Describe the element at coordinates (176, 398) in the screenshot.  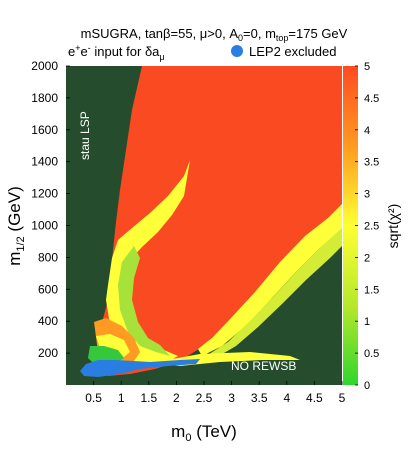
I see `x-tick-label: 2` at that location.